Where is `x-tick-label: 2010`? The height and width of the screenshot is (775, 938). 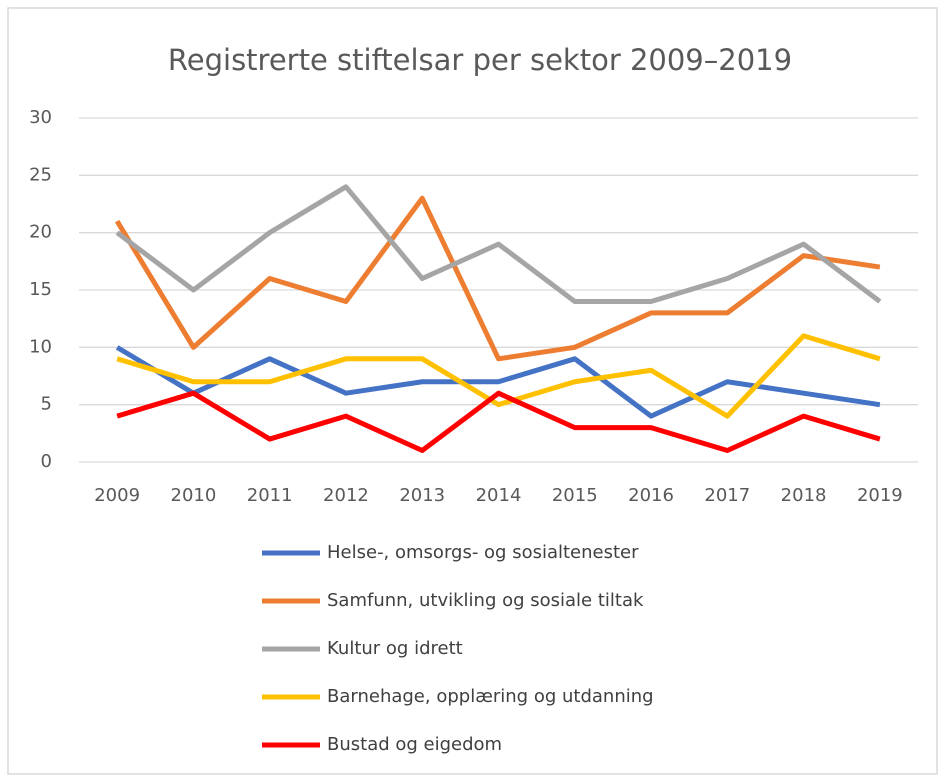
x-tick-label: 2010 is located at coordinates (194, 495).